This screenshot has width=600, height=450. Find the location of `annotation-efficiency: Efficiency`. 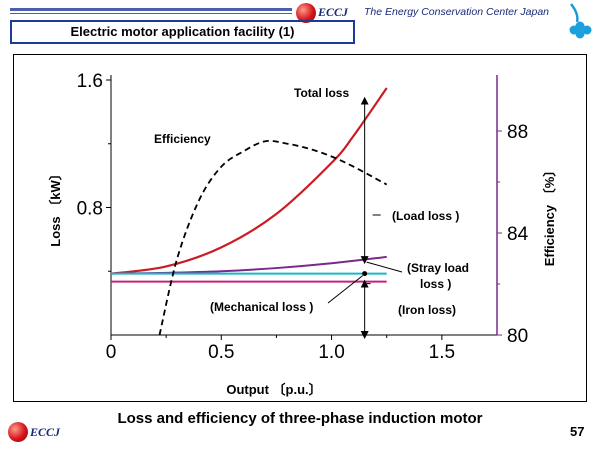

annotation-efficiency: Efficiency is located at coordinates (182, 139).